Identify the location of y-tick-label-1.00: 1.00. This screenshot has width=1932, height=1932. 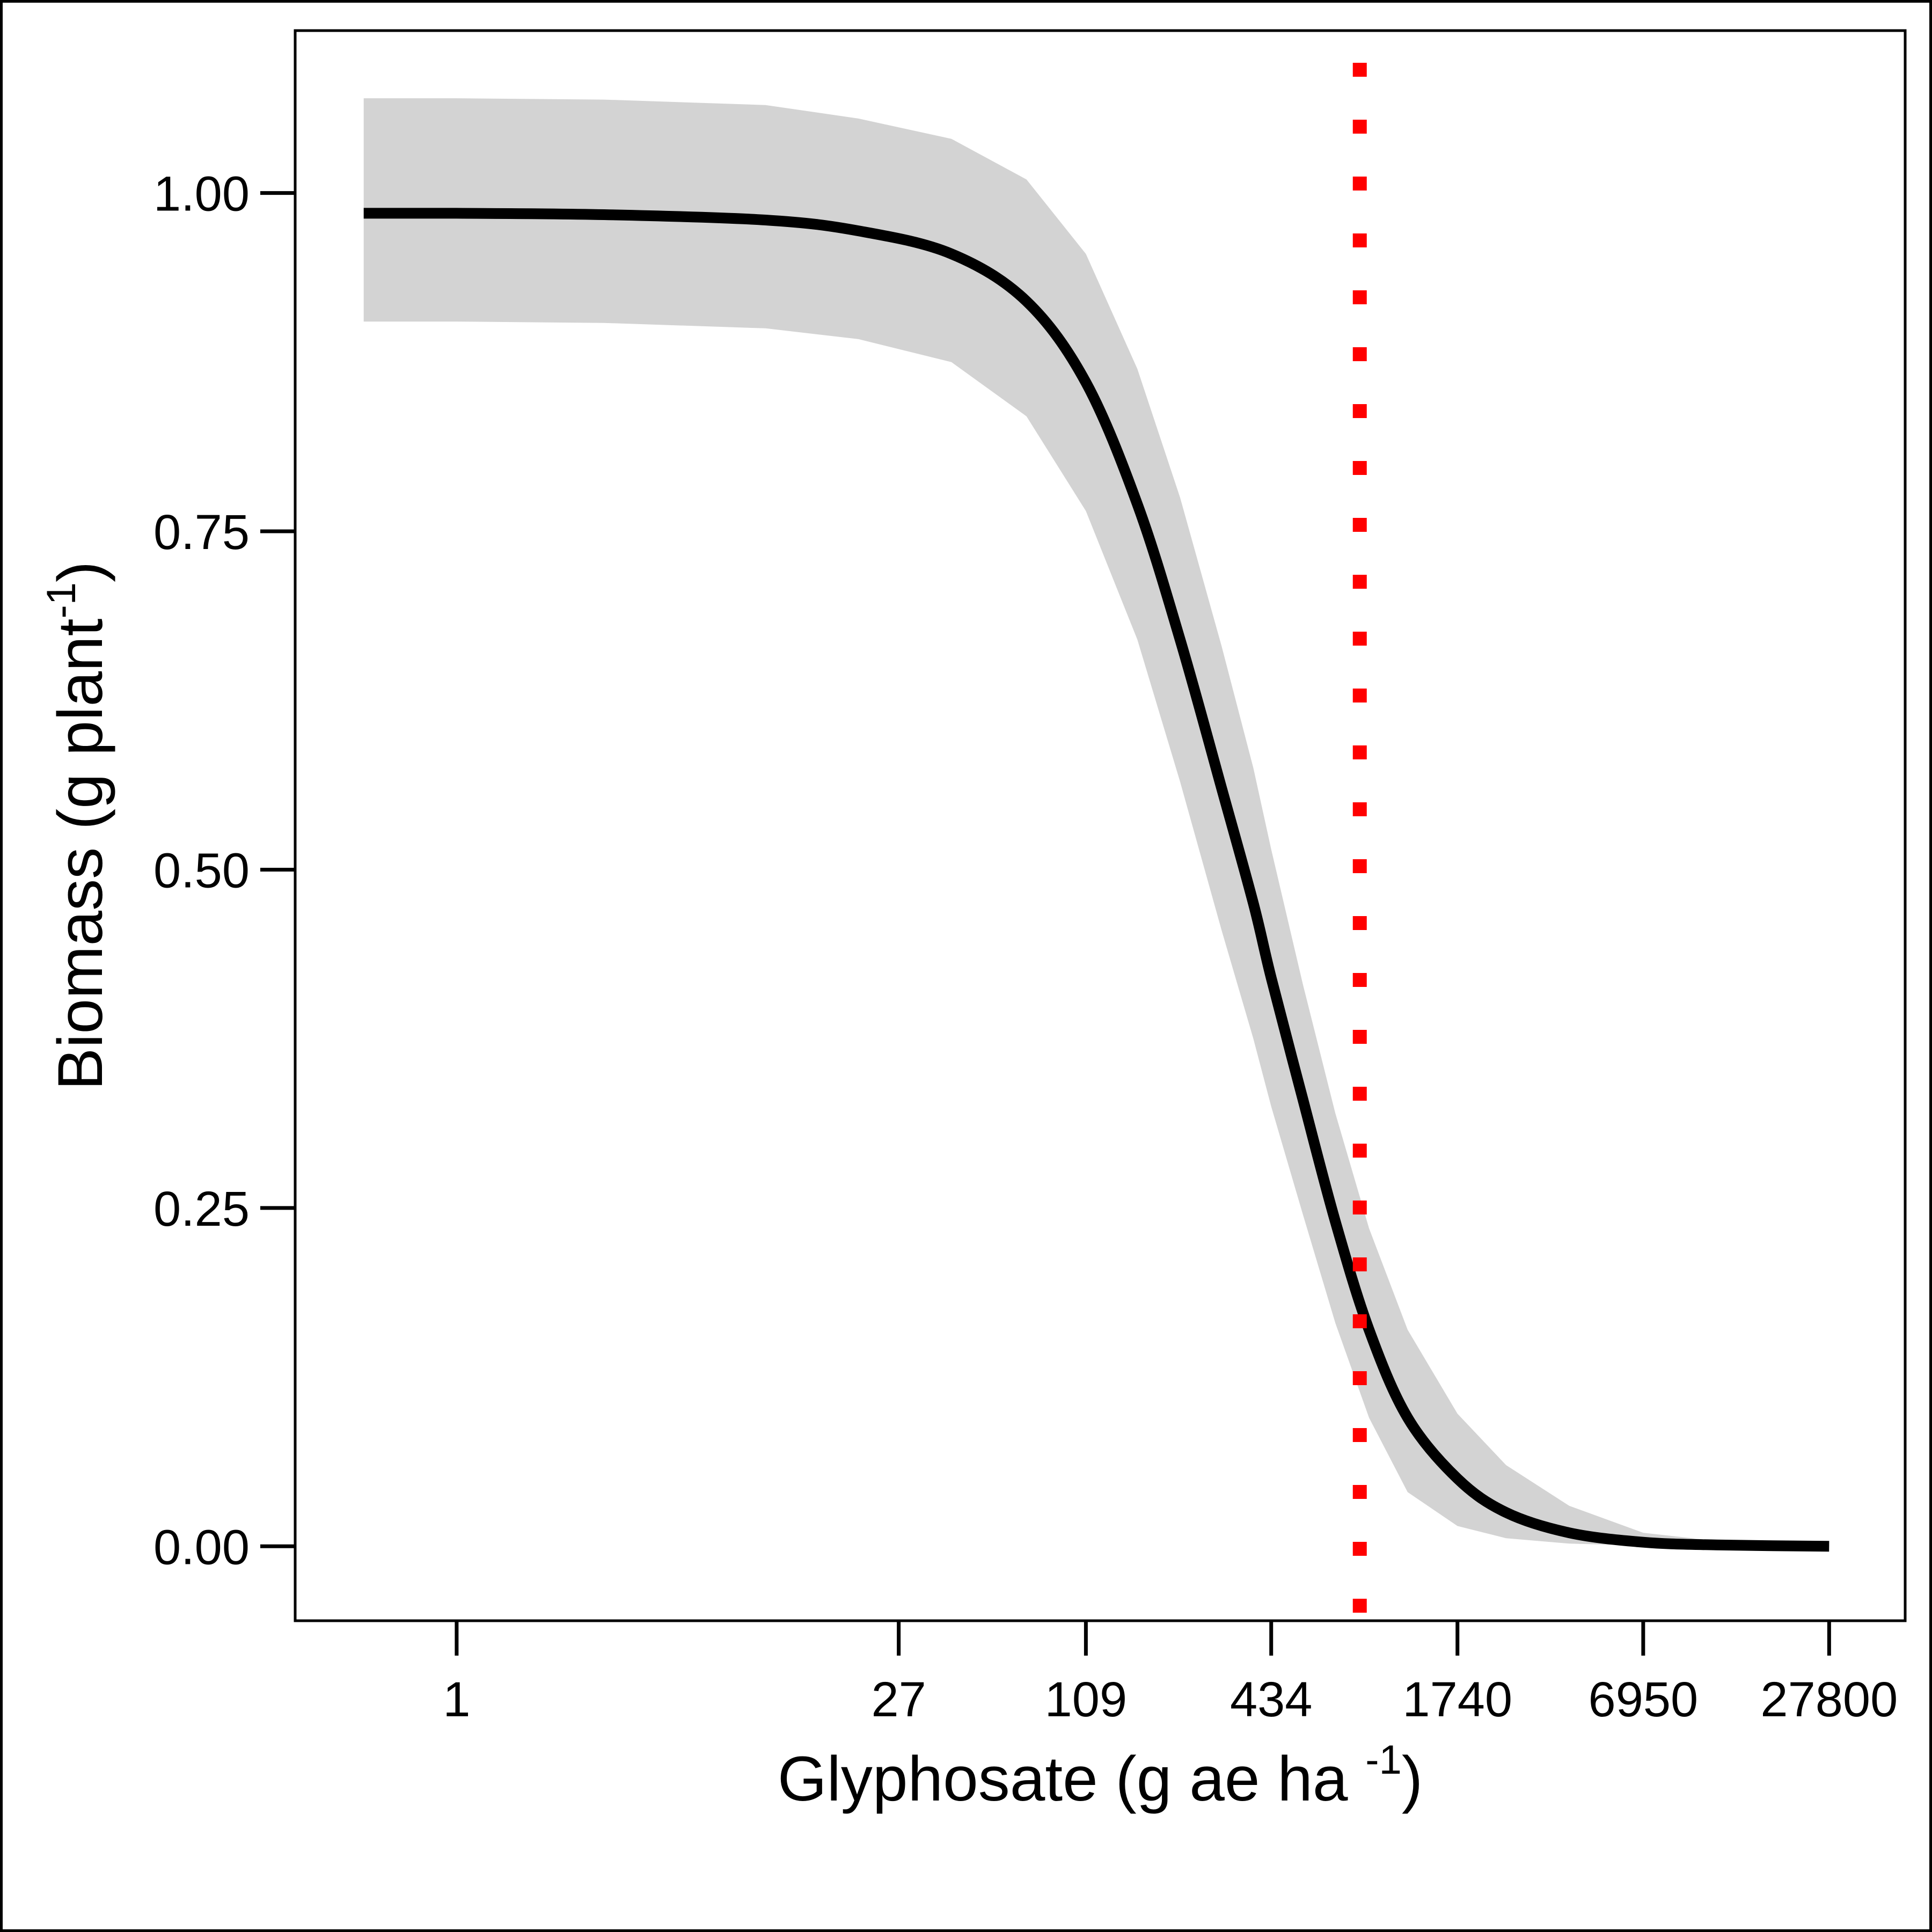
(201, 194).